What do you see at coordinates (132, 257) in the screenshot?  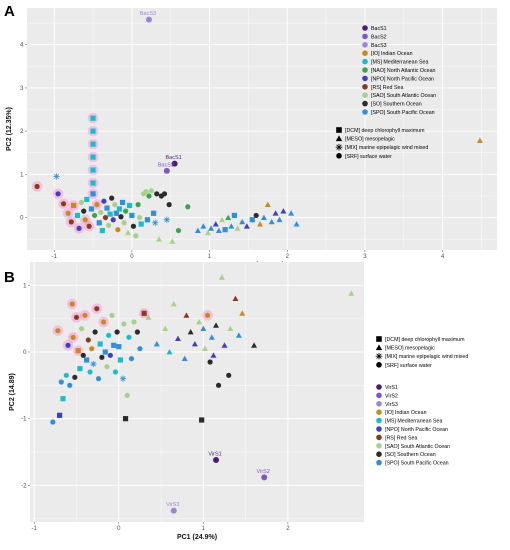 I see `x-tick-label: 0` at bounding box center [132, 257].